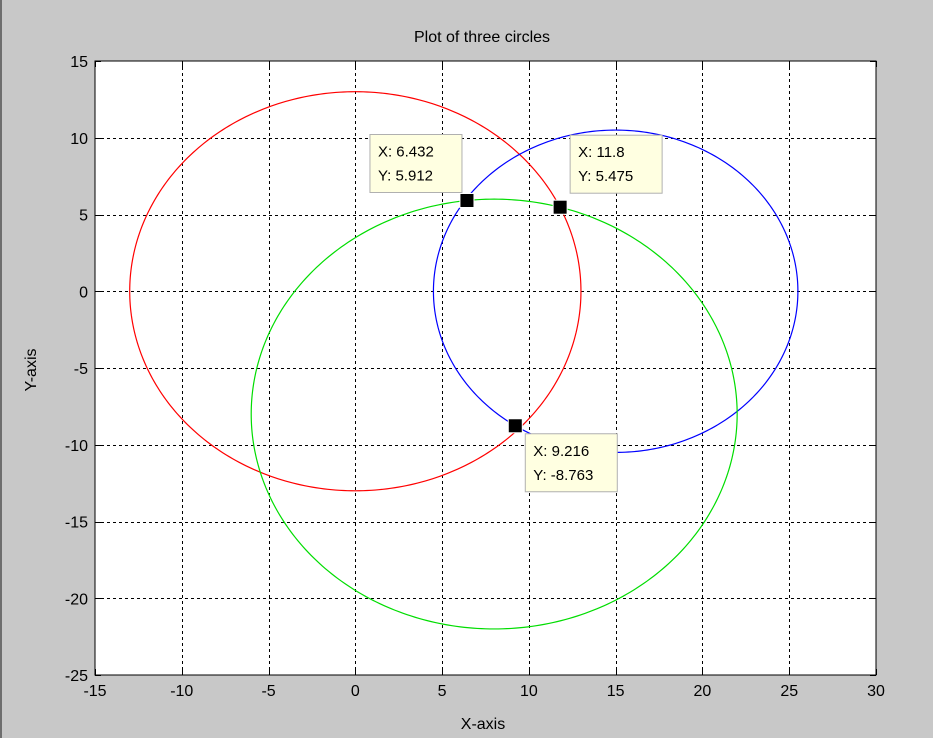 This screenshot has height=738, width=933. I want to click on datatip: X: 6.432 Y: 5.912, so click(422, 171).